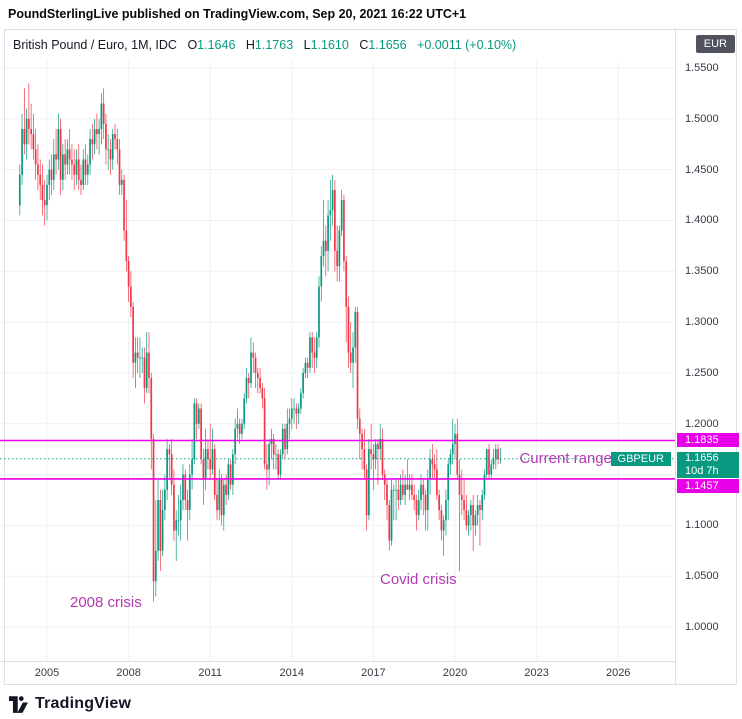  I want to click on price-tick: 1.5500, so click(702, 68).